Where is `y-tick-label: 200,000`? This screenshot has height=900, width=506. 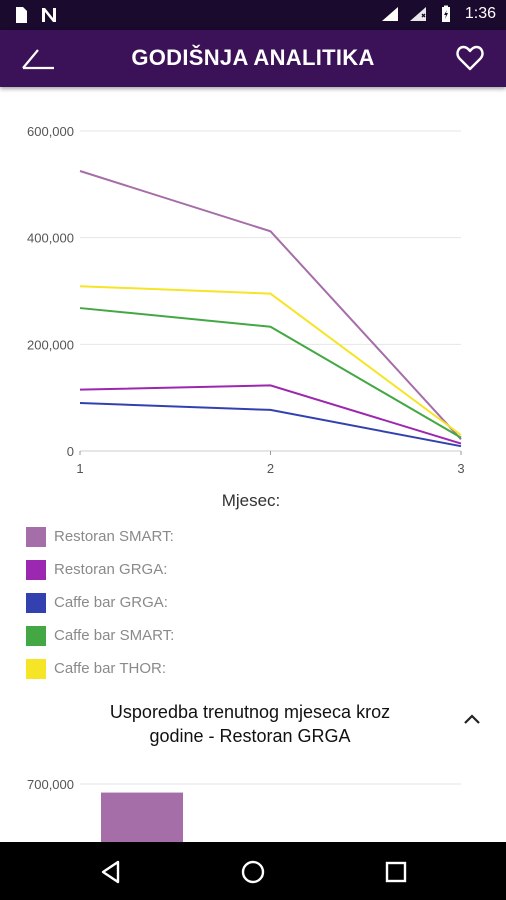
y-tick-label: 200,000 is located at coordinates (50, 344).